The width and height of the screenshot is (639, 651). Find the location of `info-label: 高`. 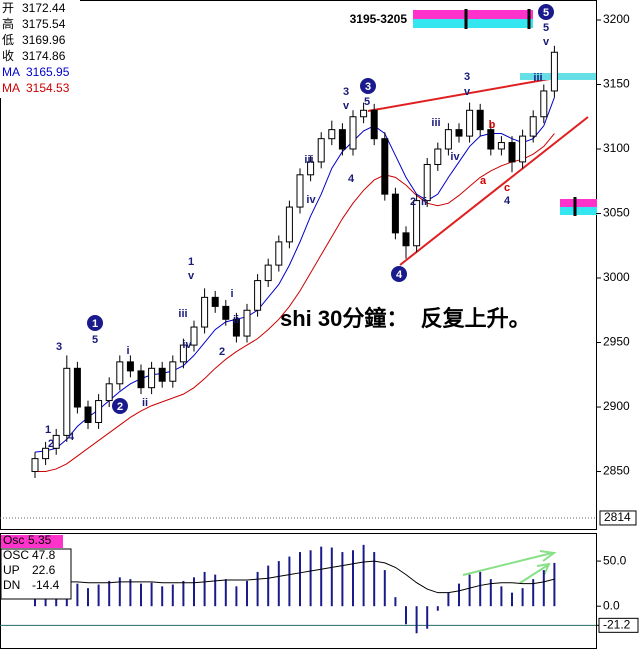

info-label: 高 is located at coordinates (8, 23).